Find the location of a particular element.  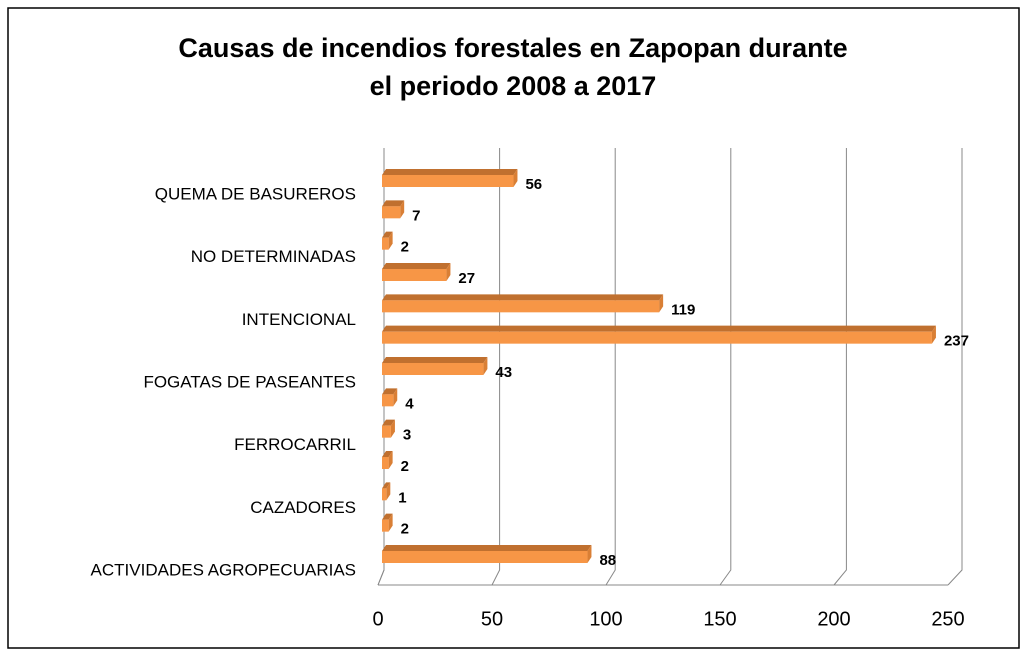

chart-title: el periodo 2008 a 2017 is located at coordinates (513, 86).